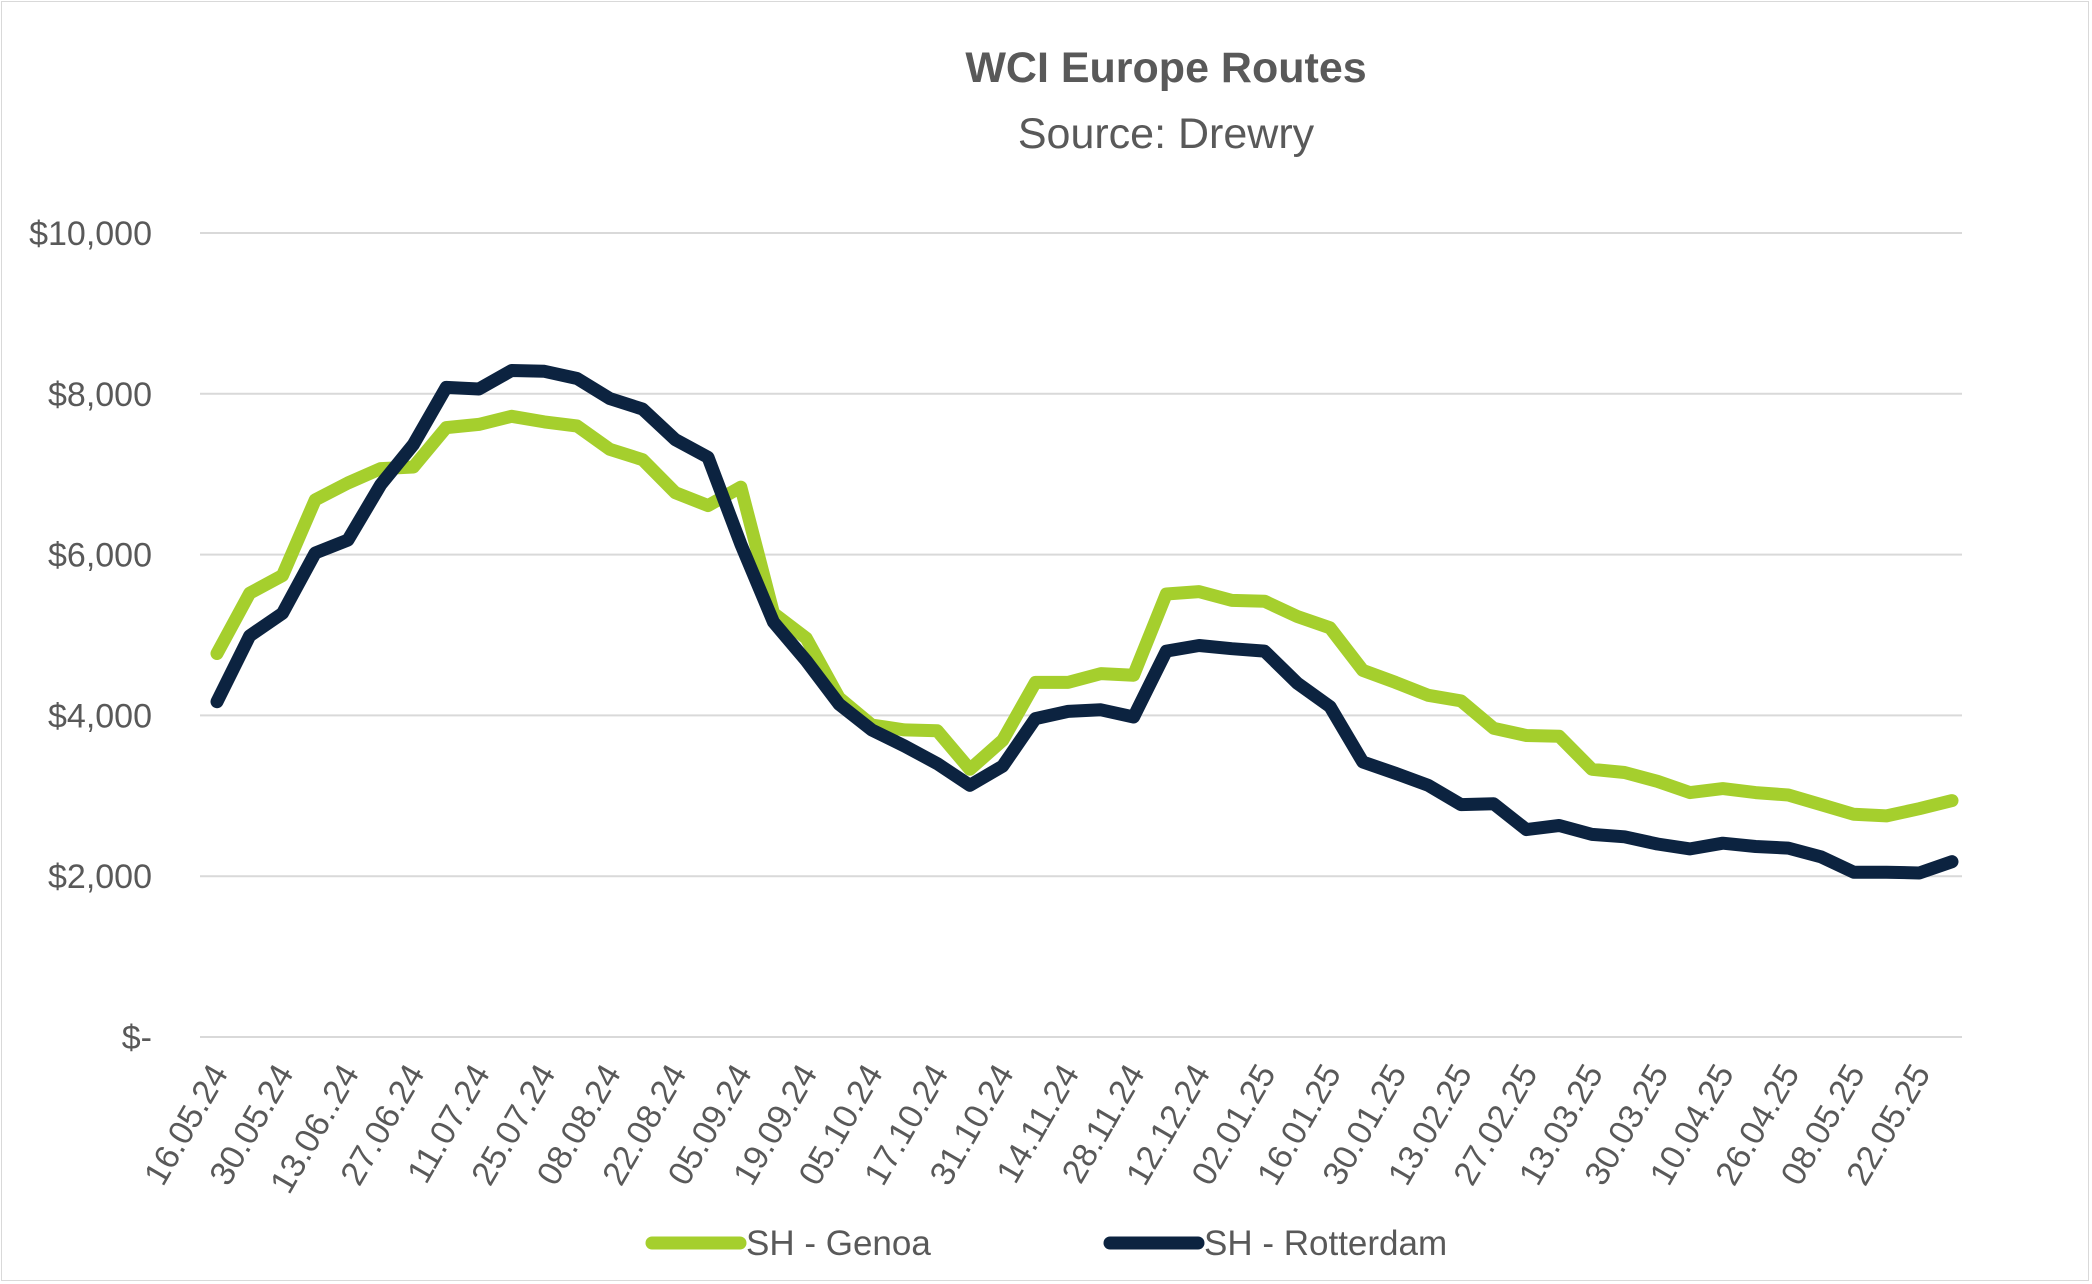  I want to click on legend: SH - Genoa SH - Rotterdam, so click(1046, 1243).